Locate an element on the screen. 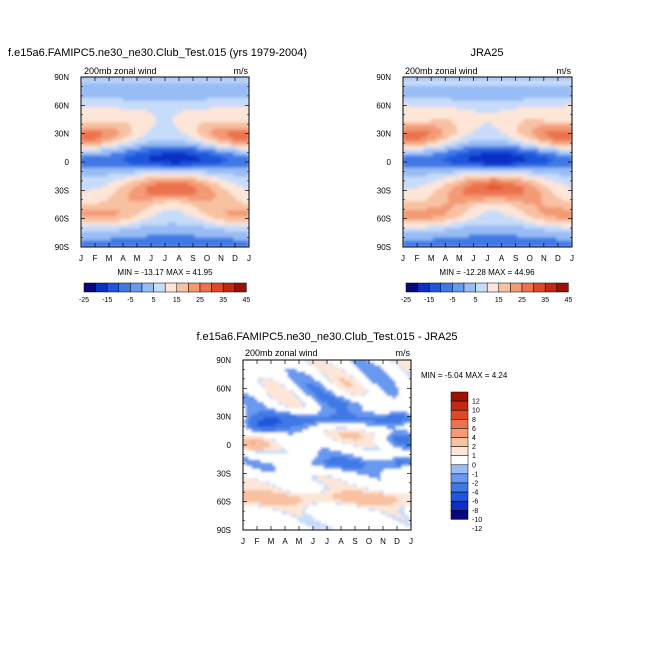 The height and width of the screenshot is (659, 654). colorbar-label: 45 is located at coordinates (247, 300).